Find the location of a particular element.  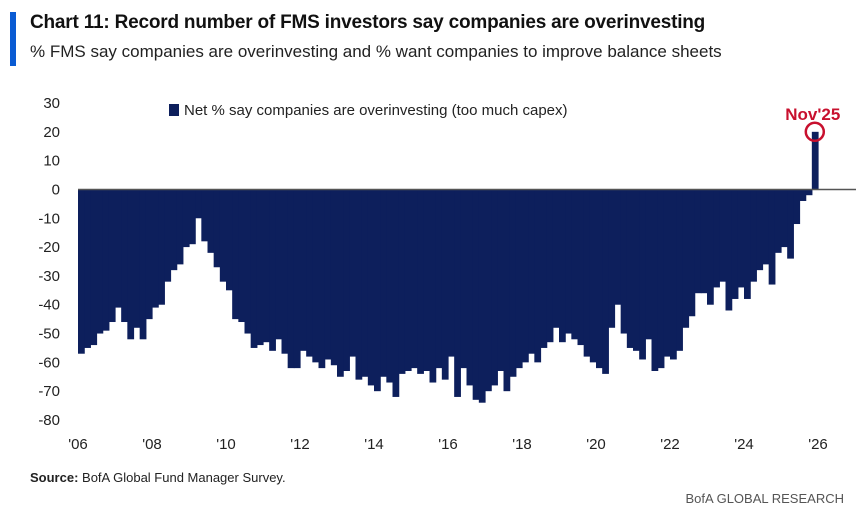

y-tick-label: 0 is located at coordinates (56, 190).